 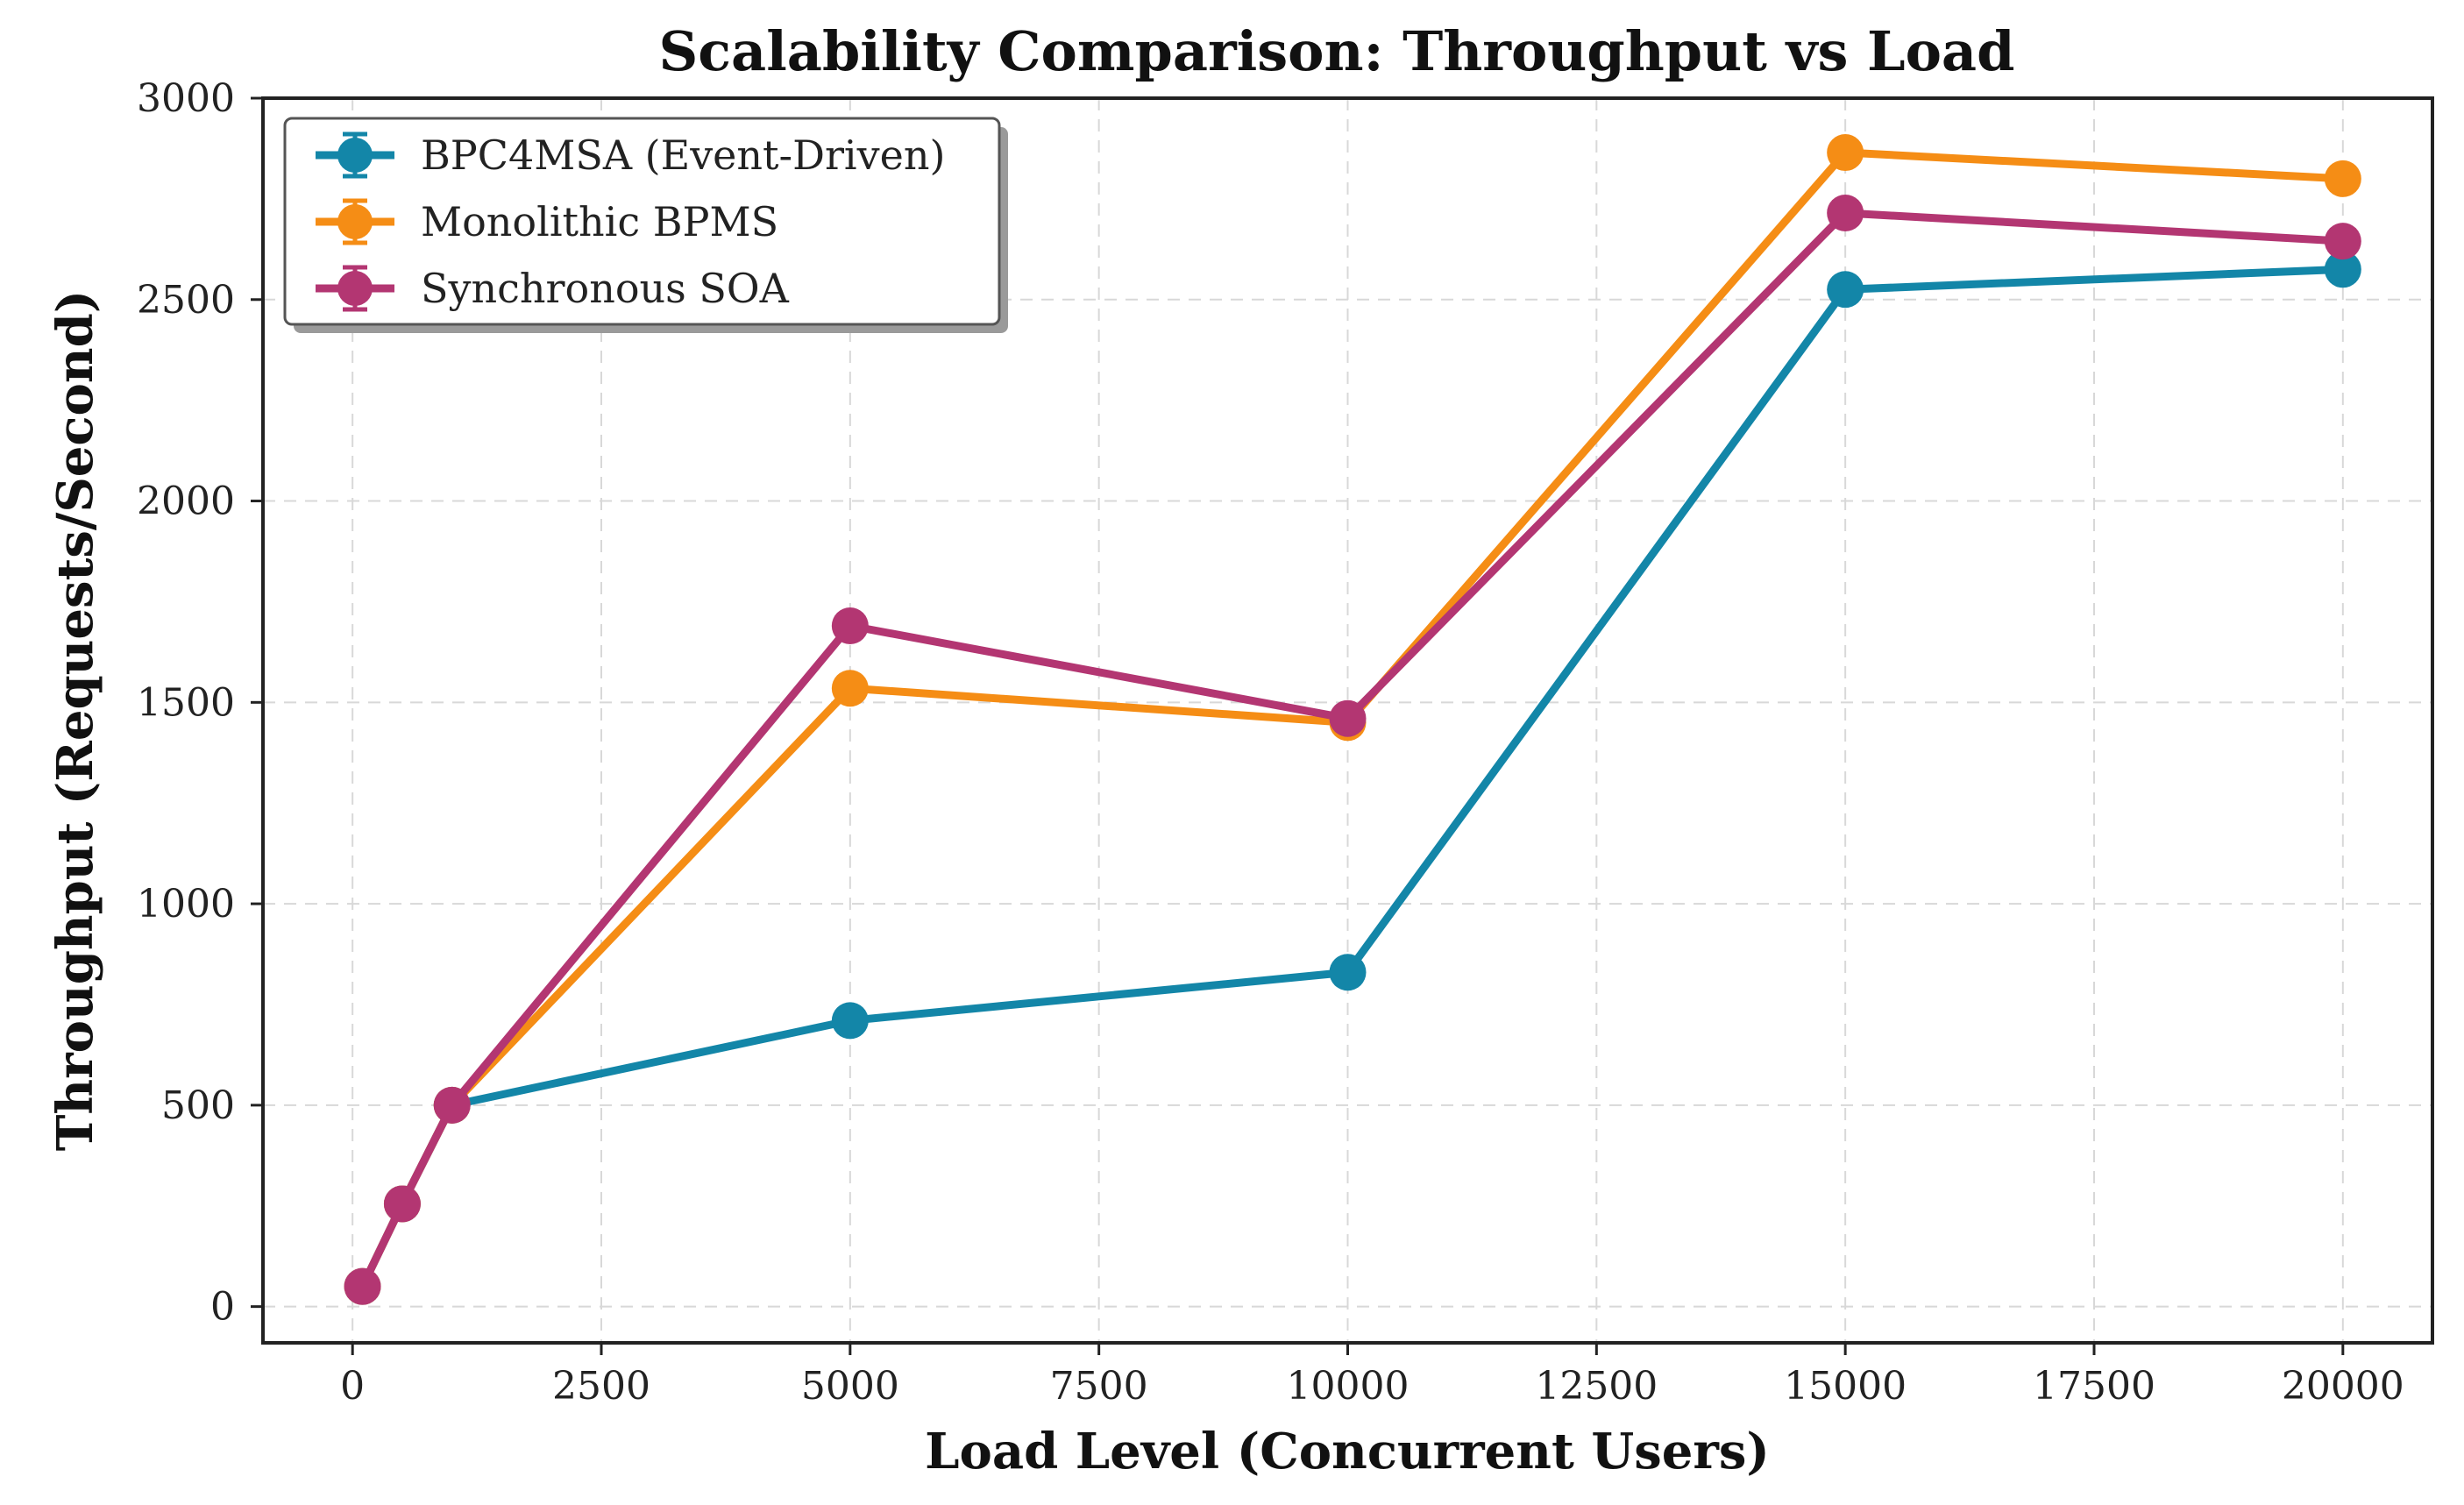 I want to click on x-tick-label: 20000, so click(x=2343, y=1386).